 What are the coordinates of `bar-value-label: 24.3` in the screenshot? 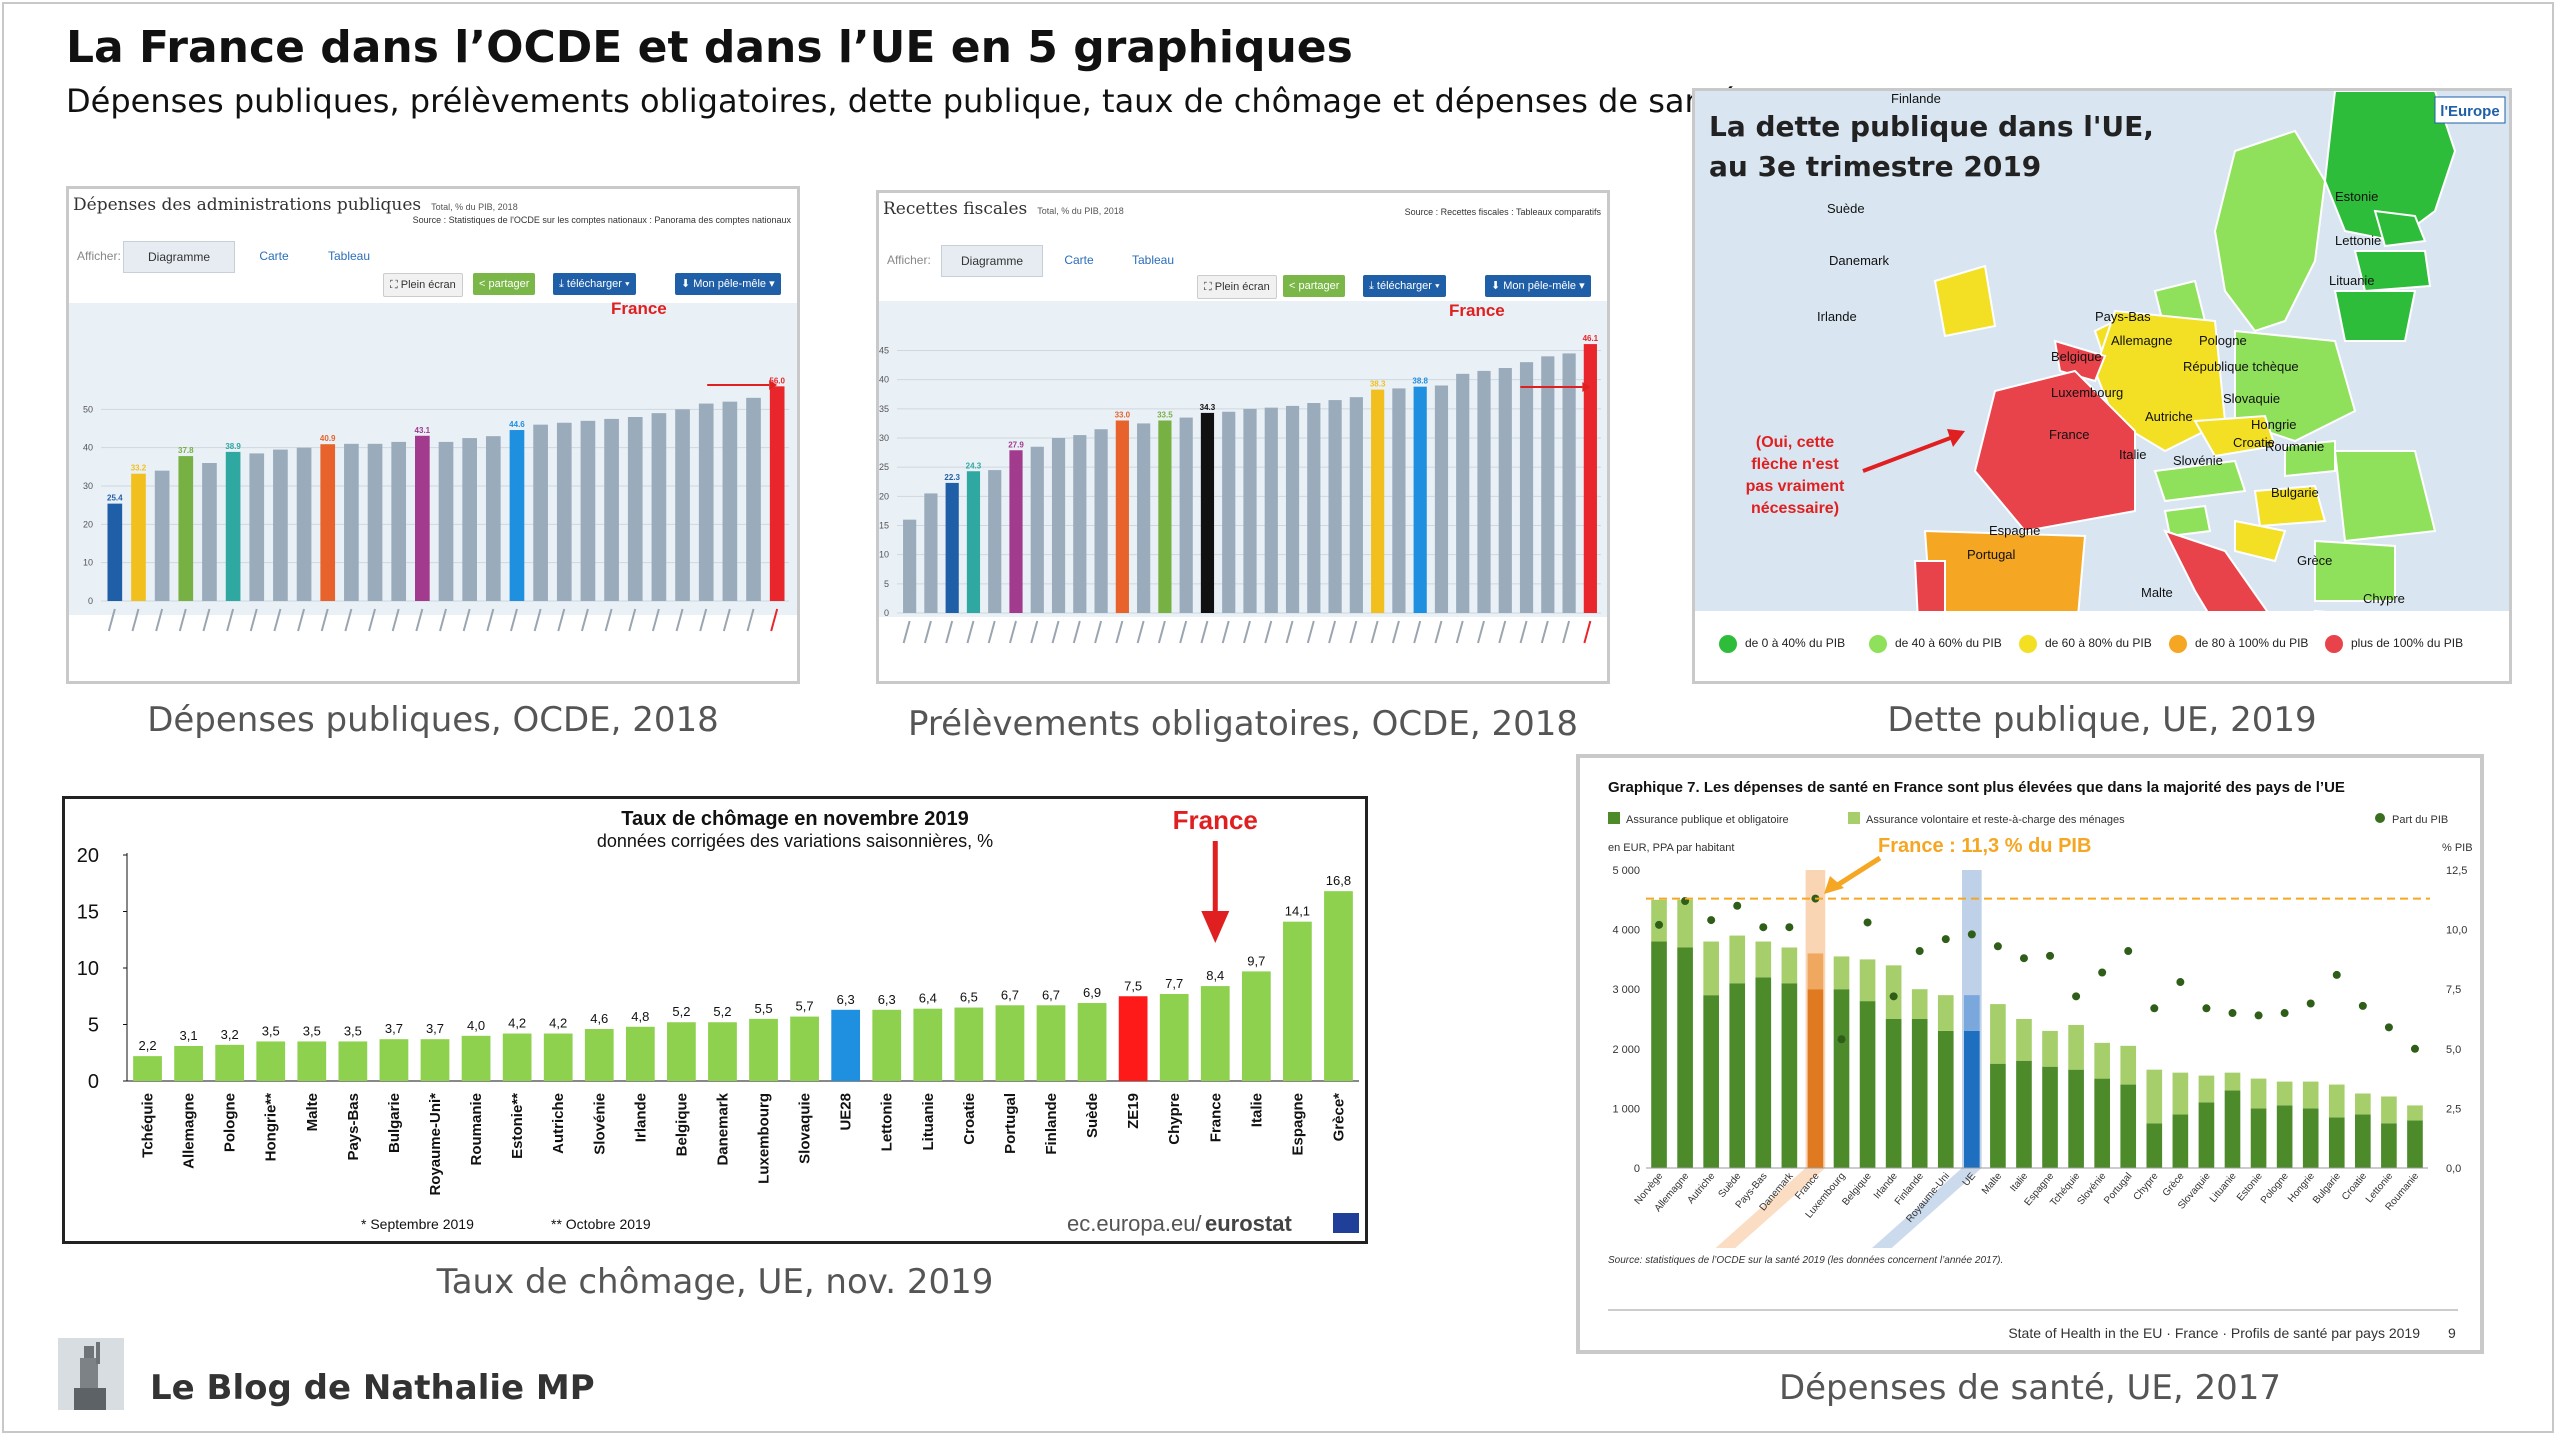 It's located at (974, 465).